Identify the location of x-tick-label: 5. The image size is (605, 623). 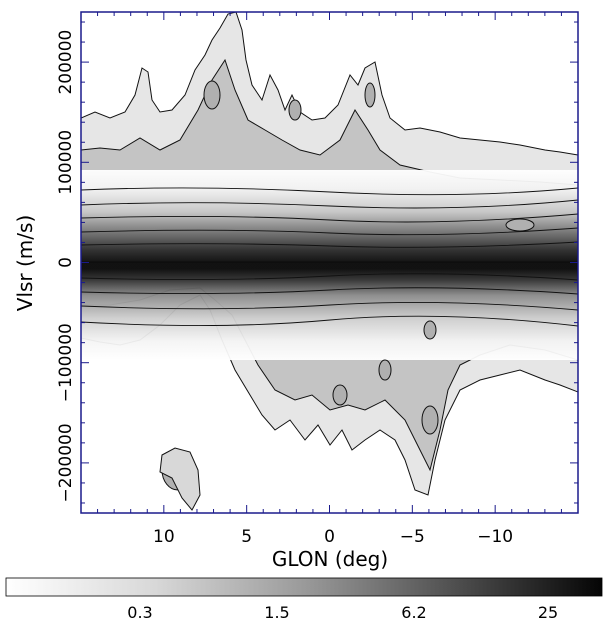
(246, 537).